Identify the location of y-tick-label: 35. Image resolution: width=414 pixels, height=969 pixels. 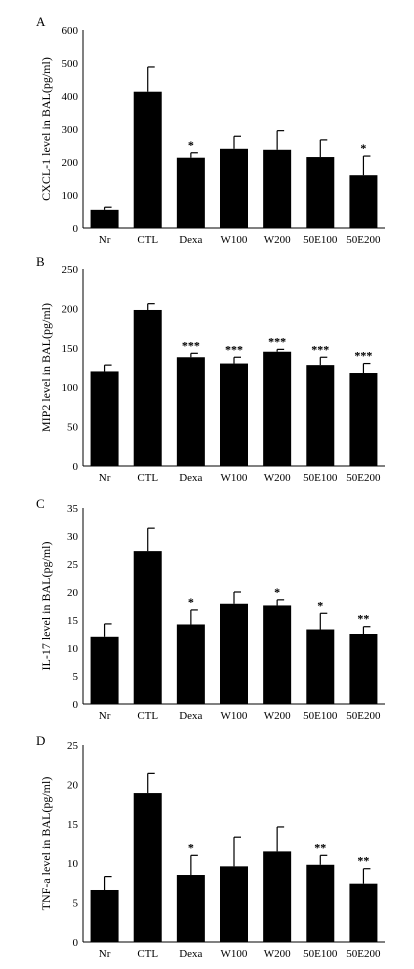
(73, 509).